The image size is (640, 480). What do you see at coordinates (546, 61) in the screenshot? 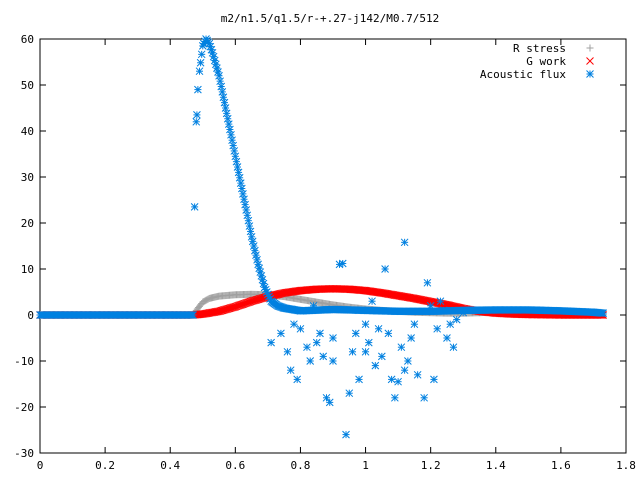
I see `legend-label: G work` at bounding box center [546, 61].